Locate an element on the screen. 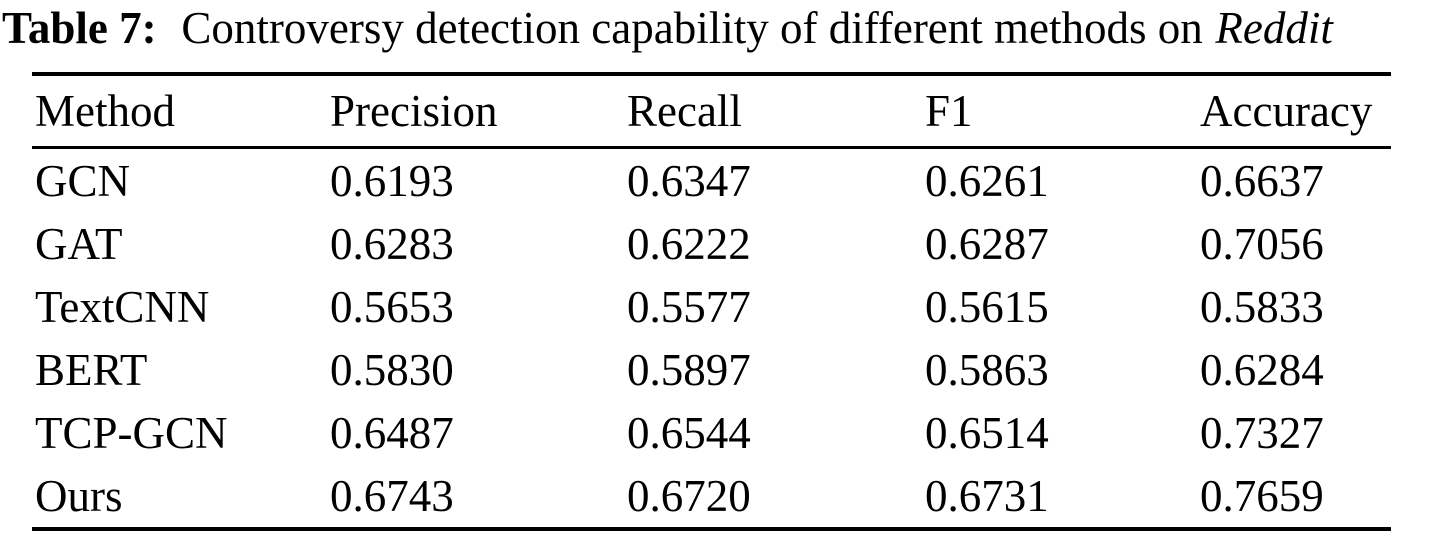 This screenshot has width=1429, height=533. table-row-bert: BERT 0.5830 0.5897 0.5863 0.6284 is located at coordinates (711, 369).